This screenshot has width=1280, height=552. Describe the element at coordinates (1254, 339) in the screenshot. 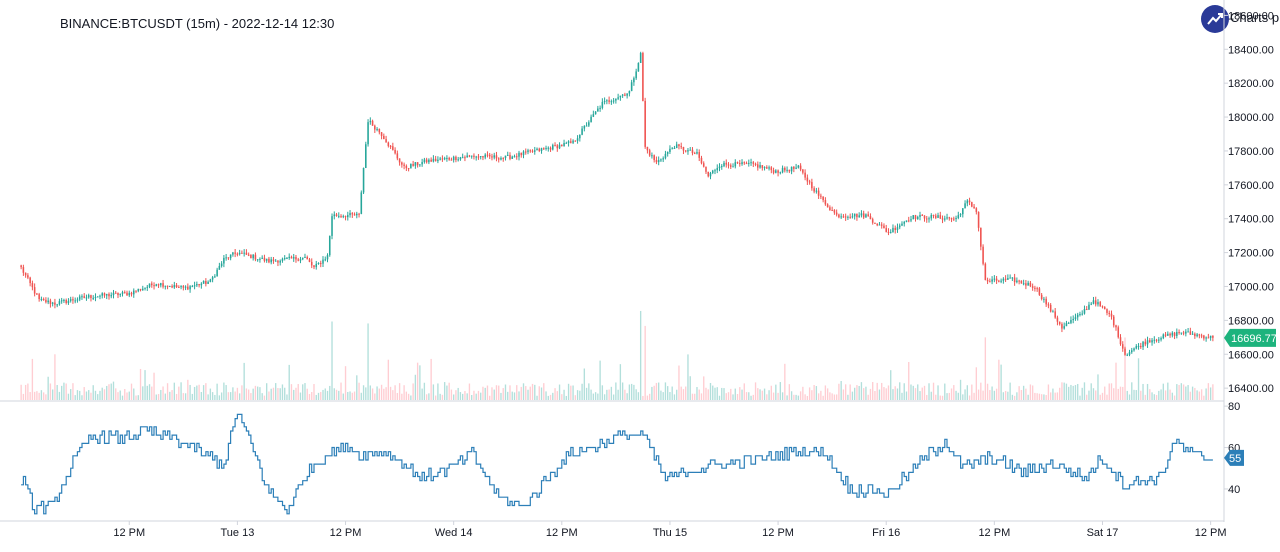

I see `last-price-label: 16696.77` at that location.